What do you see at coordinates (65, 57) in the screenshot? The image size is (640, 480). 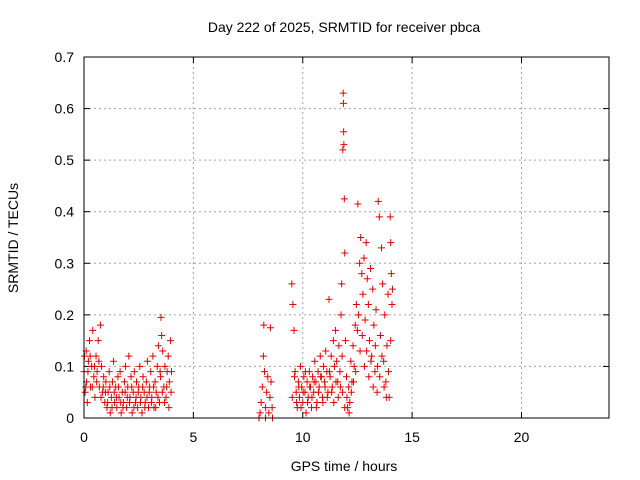 I see `y-tick-label: 0.7` at bounding box center [65, 57].